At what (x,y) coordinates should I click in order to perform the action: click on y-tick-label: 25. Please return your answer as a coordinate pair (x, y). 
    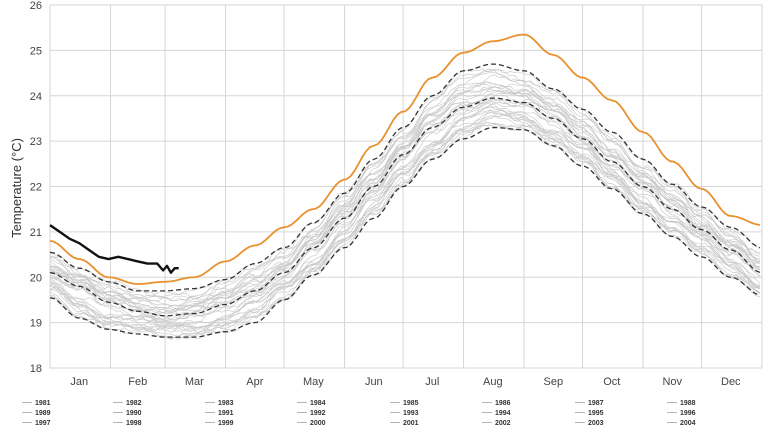
    Looking at the image, I should click on (36, 51).